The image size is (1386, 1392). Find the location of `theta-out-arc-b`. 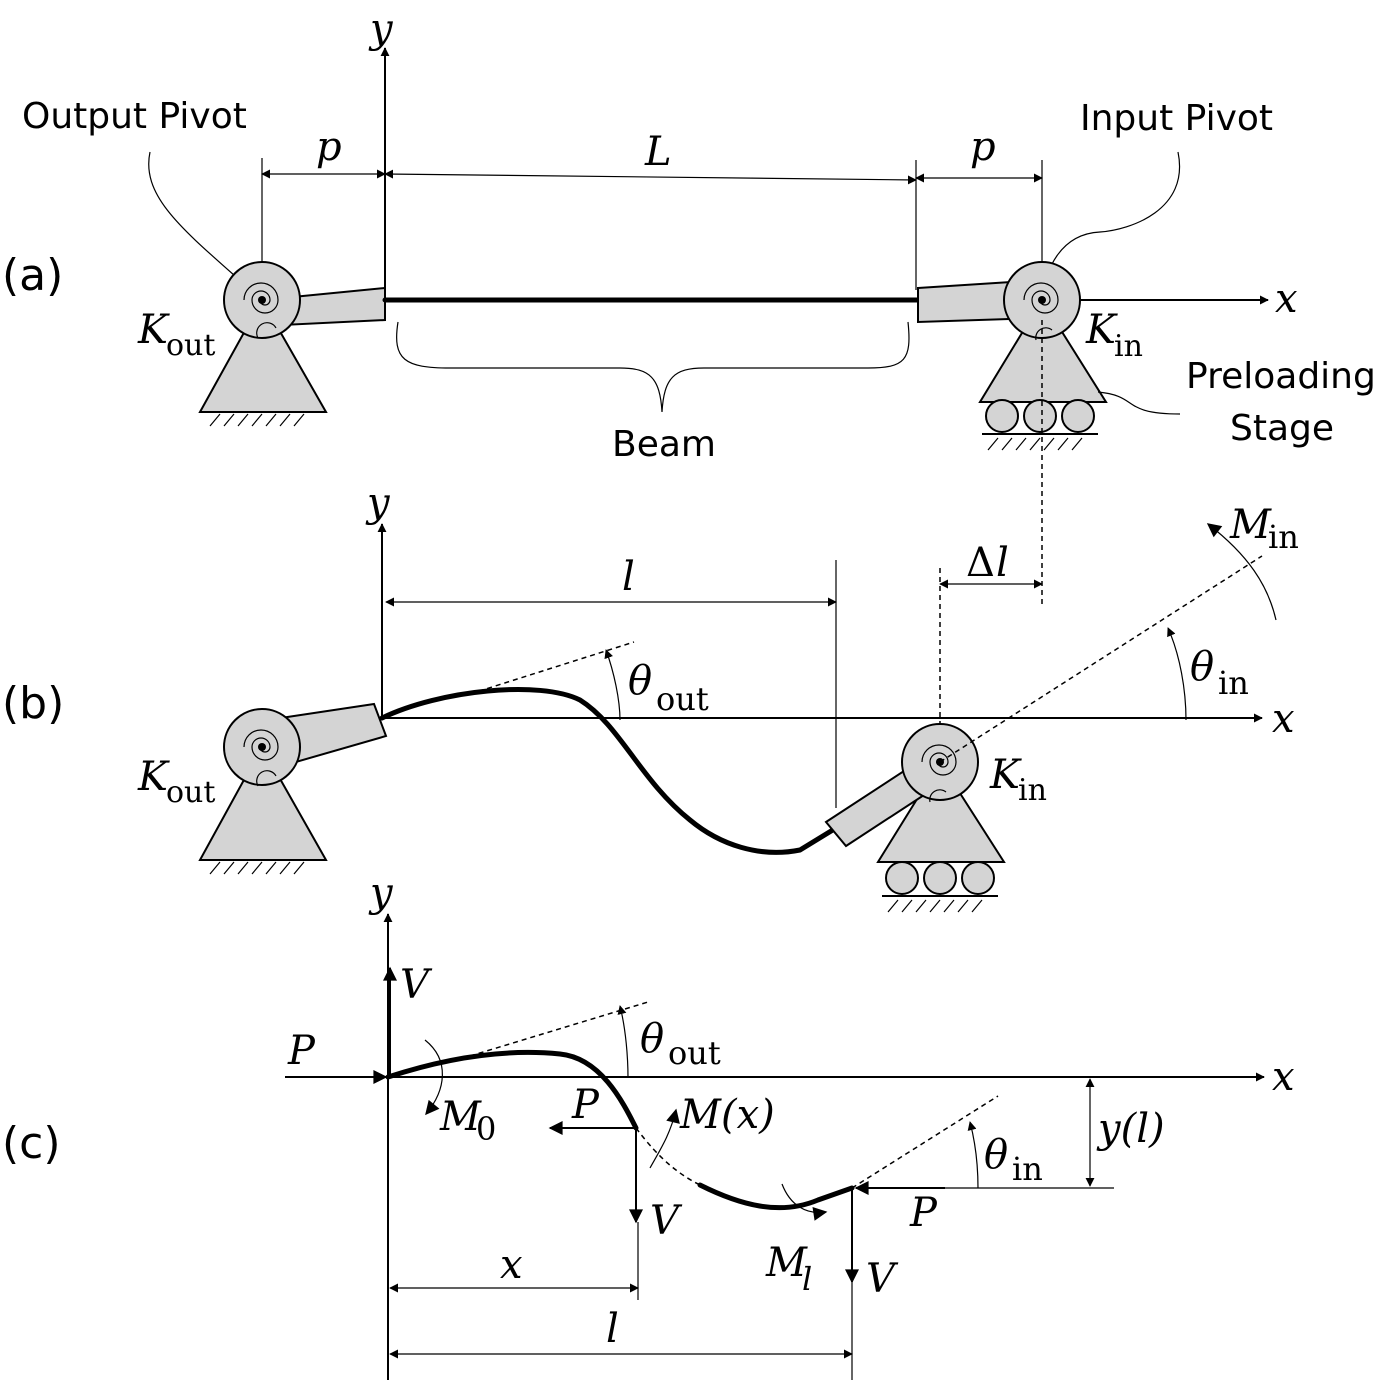

theta-out-arc-b is located at coordinates (612, 685).